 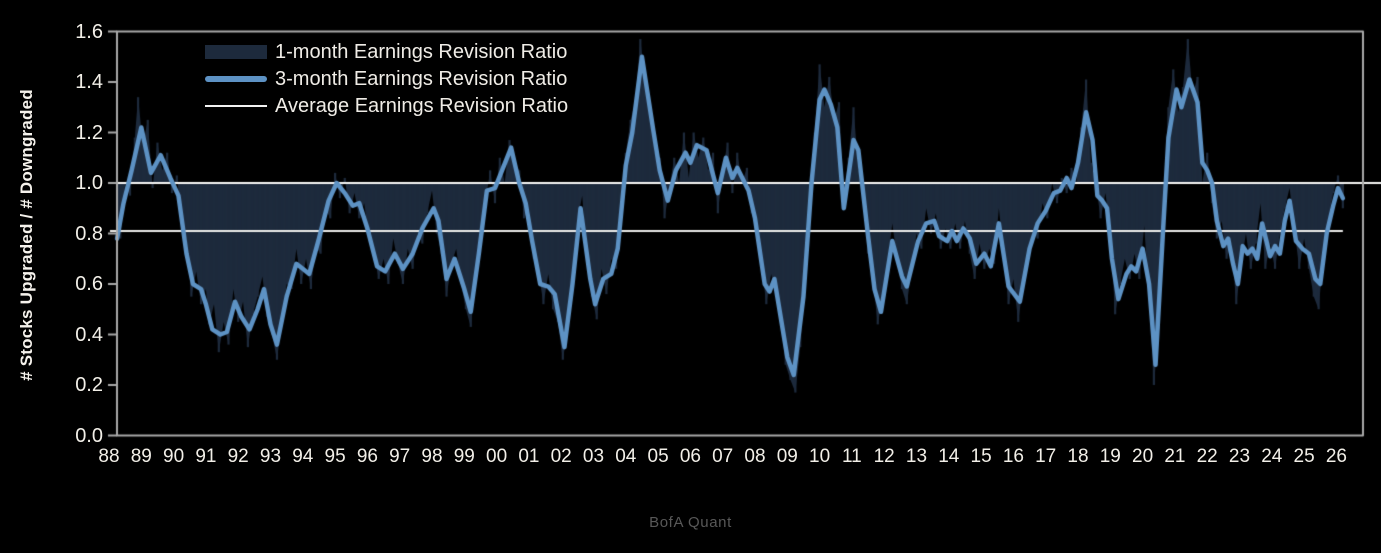 What do you see at coordinates (1175, 456) in the screenshot?
I see `x-tick-label: 21` at bounding box center [1175, 456].